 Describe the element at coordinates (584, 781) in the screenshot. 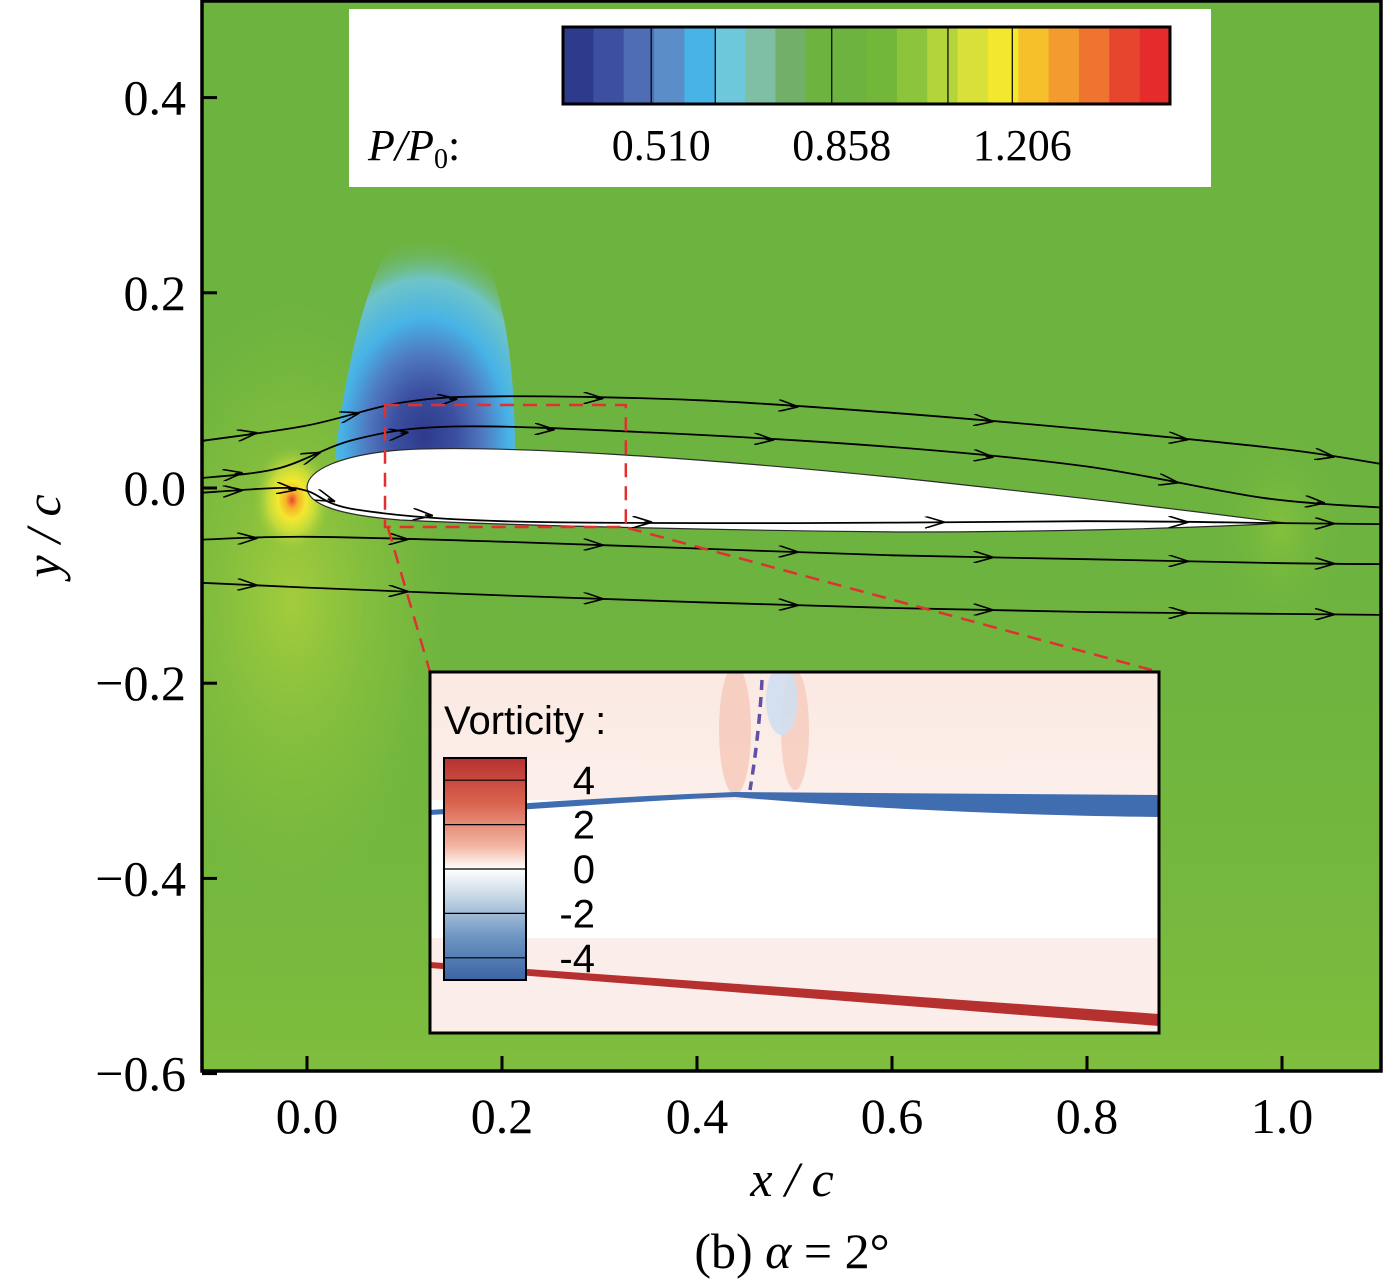

I see `vorticity-tick-label: 4` at that location.